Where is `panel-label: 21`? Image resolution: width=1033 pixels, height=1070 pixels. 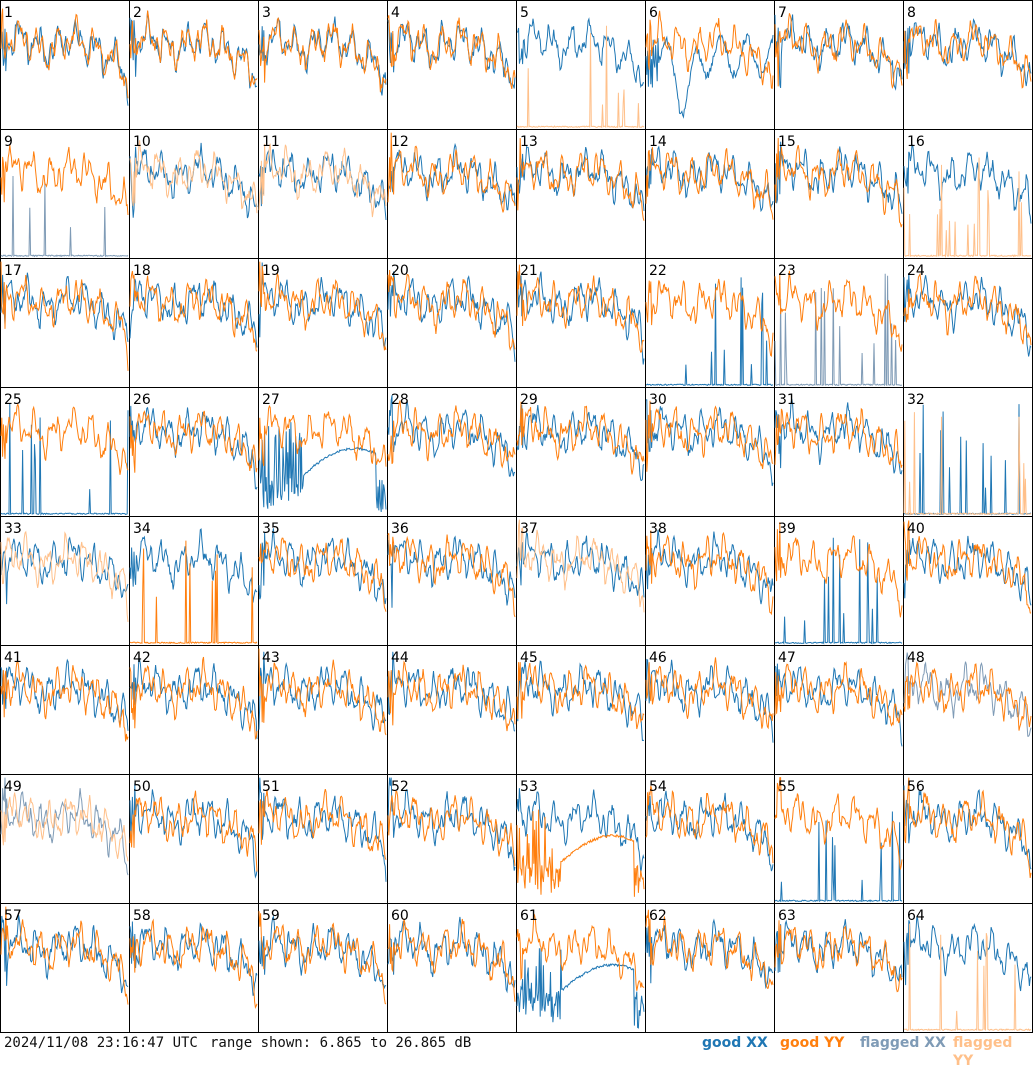
panel-label: 21 is located at coordinates (529, 271).